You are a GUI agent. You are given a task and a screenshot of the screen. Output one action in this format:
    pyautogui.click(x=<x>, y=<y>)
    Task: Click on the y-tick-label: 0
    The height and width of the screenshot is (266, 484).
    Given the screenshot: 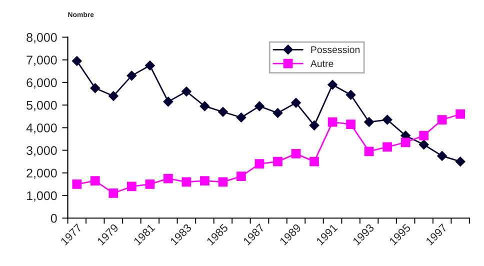 What is the action you would take?
    pyautogui.click(x=53, y=218)
    